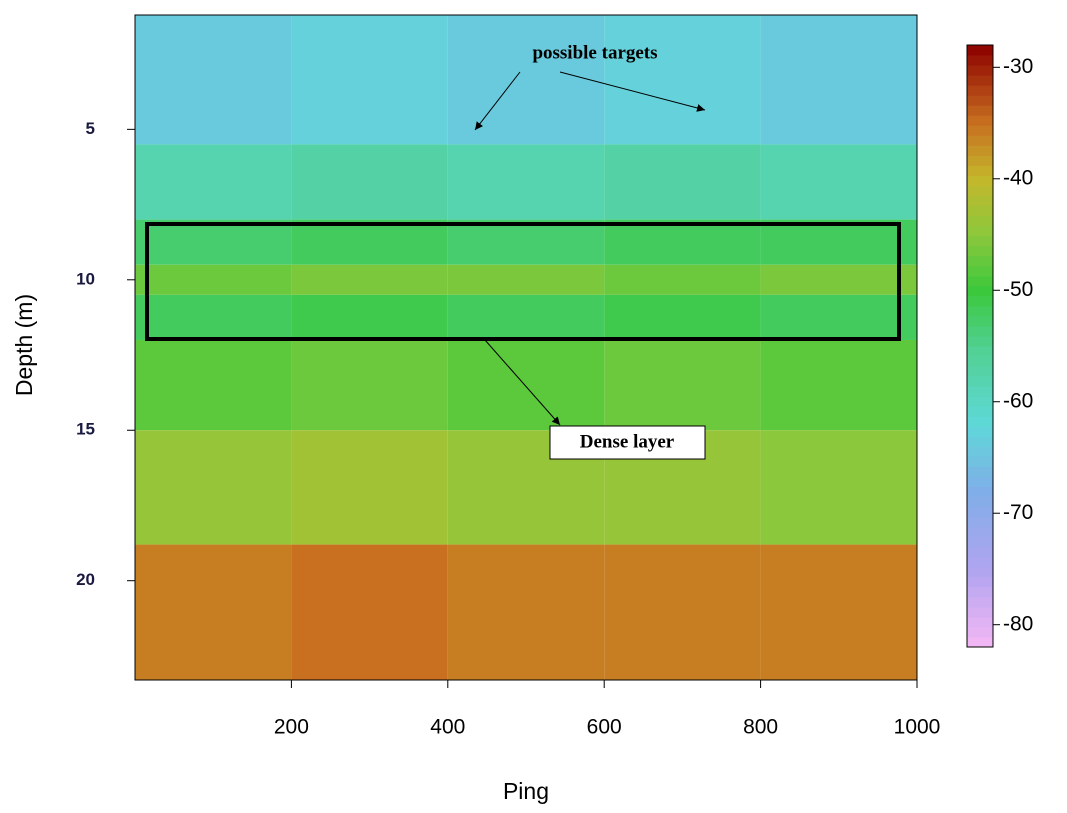 This screenshot has width=1067, height=813. I want to click on colorbar-tick-label: -80, so click(1018, 623).